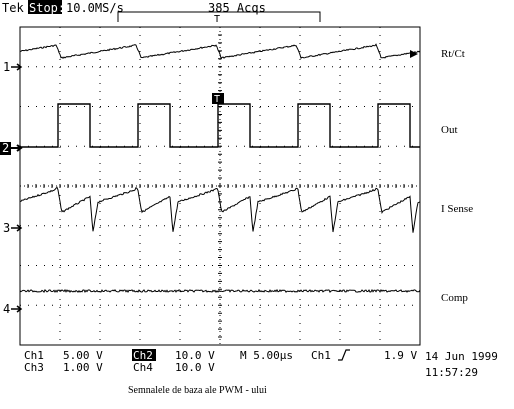 The width and height of the screenshot is (514, 409). Describe the element at coordinates (220, 291) in the screenshot. I see `trace-ch4` at that location.